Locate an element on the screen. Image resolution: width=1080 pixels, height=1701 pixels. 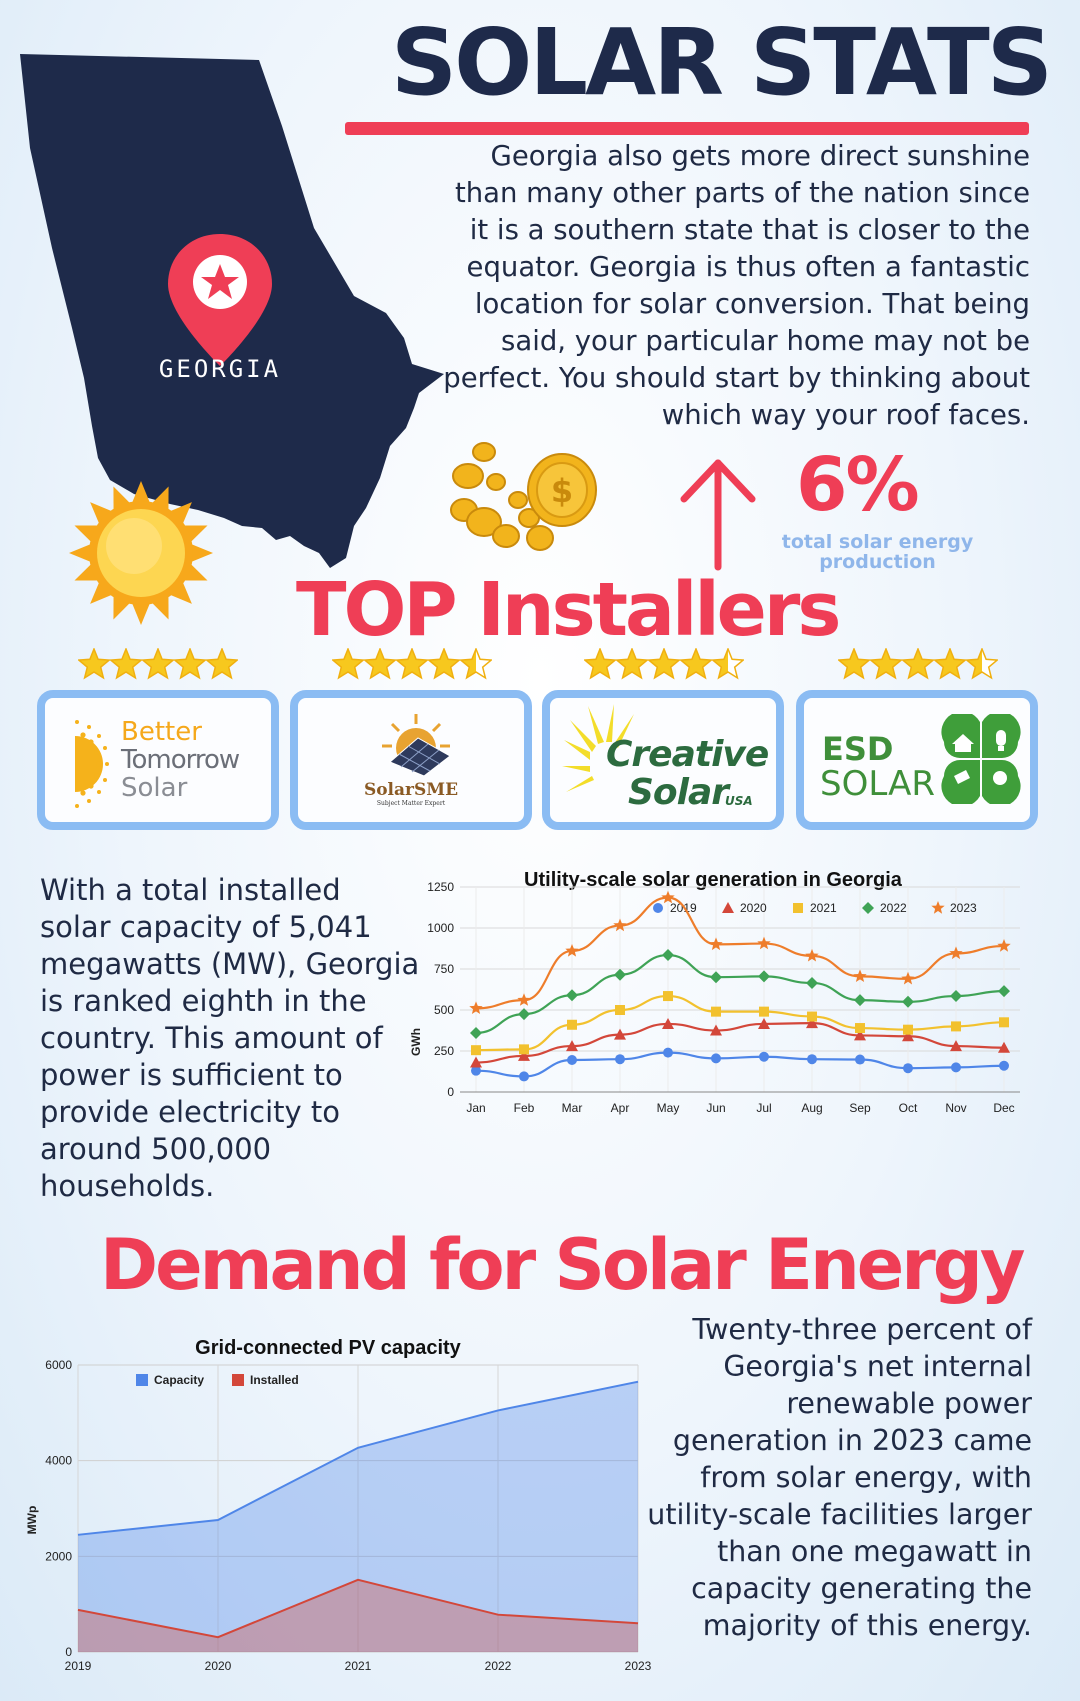
sun-small-icon is located at coordinates (1000, 778).